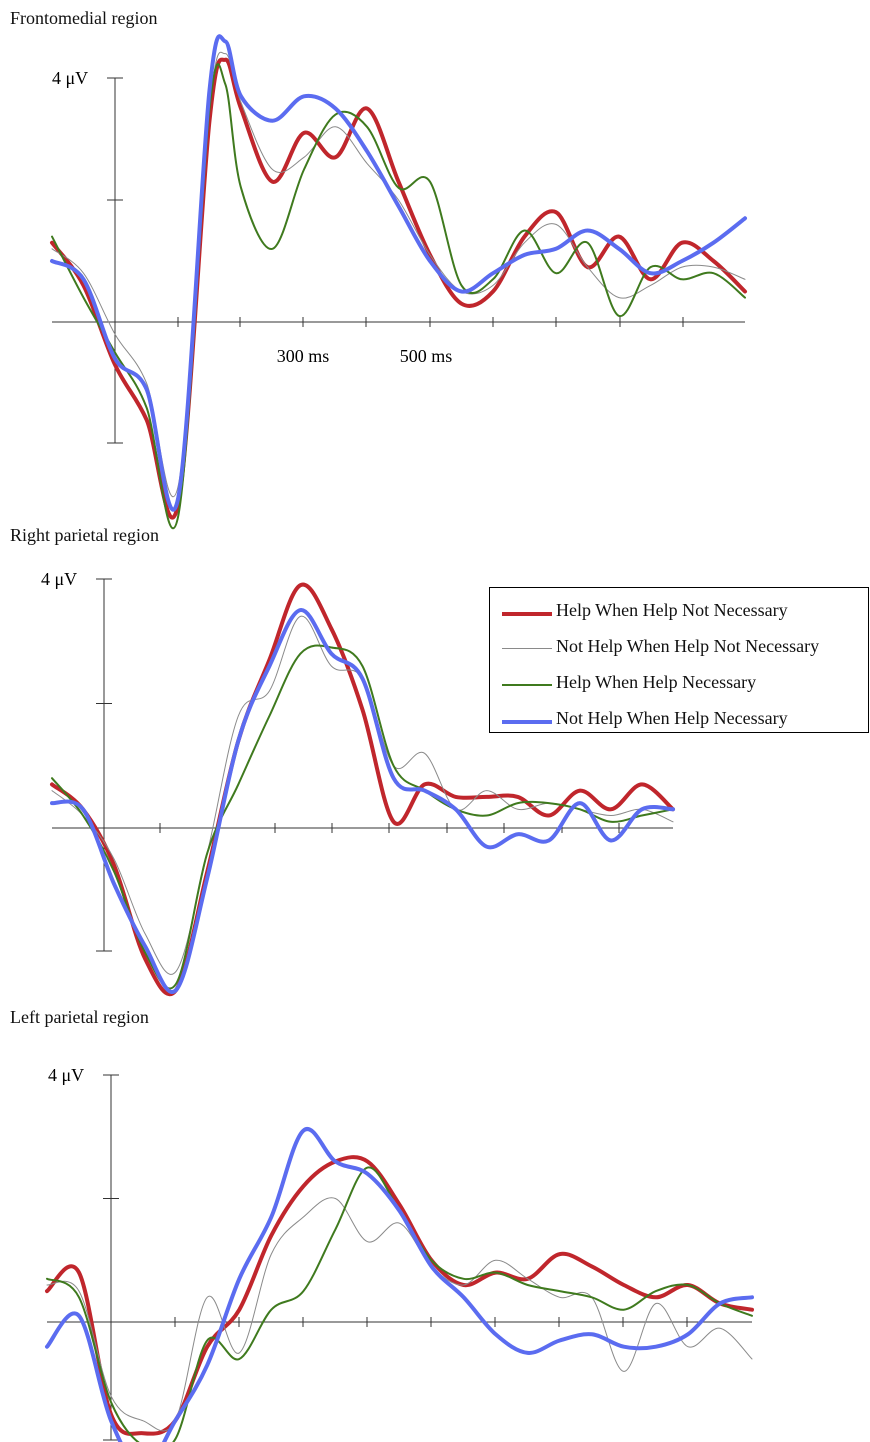 This screenshot has width=870, height=1442. What do you see at coordinates (399, 1314) in the screenshot?
I see `series-line-not-help-when-help-not-necessary` at bounding box center [399, 1314].